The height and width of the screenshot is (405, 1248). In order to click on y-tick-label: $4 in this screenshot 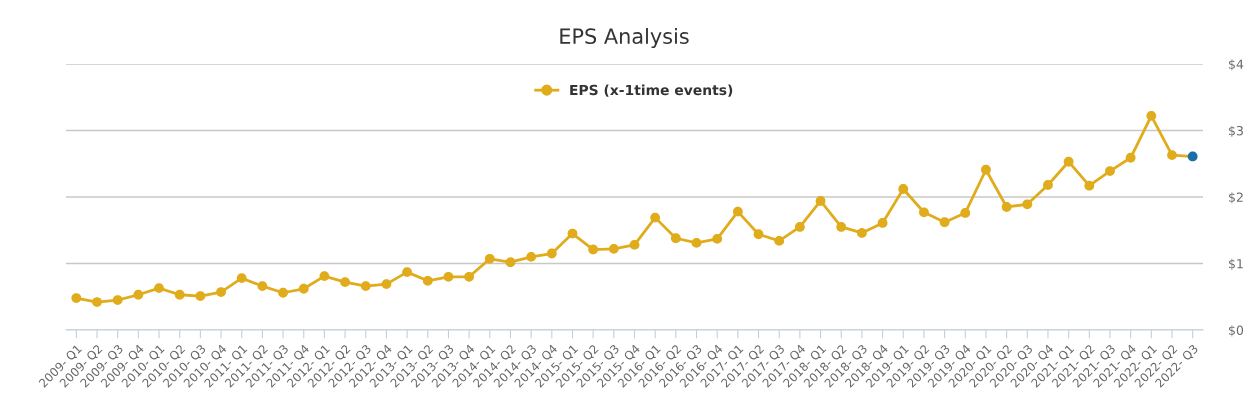, I will do `click(1236, 65)`.